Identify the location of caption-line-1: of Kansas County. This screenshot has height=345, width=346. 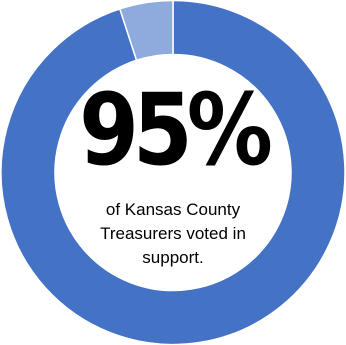
(173, 209).